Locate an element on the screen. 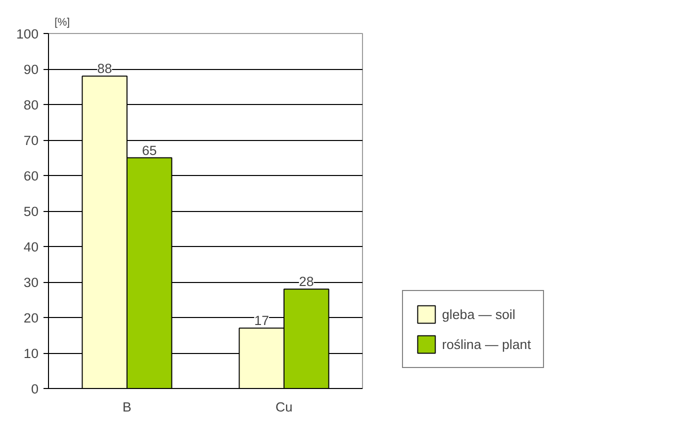 This screenshot has width=673, height=423. legend-label: roślina — plant is located at coordinates (486, 344).